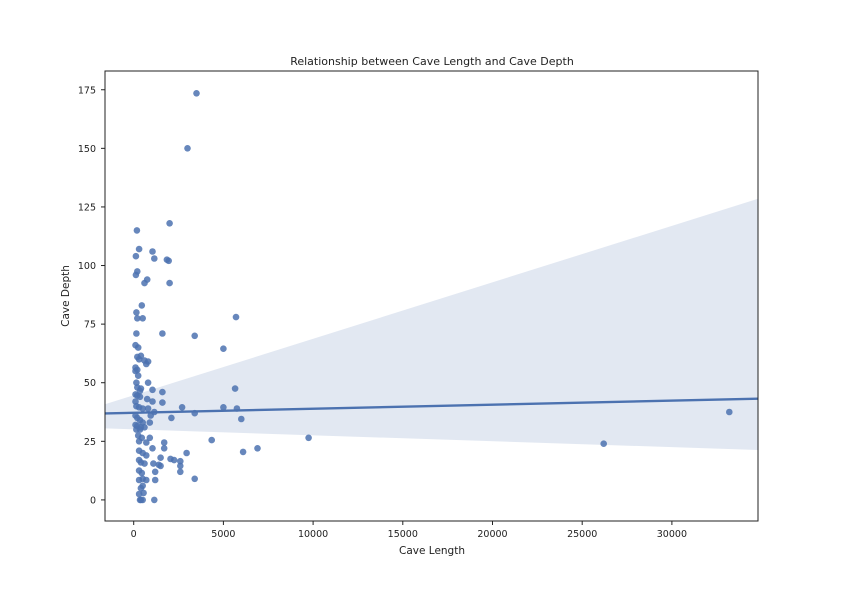 The image size is (842, 595). I want to click on x-axis: 0 5000 10000 15000 20000 25000 30000, so click(409, 530).